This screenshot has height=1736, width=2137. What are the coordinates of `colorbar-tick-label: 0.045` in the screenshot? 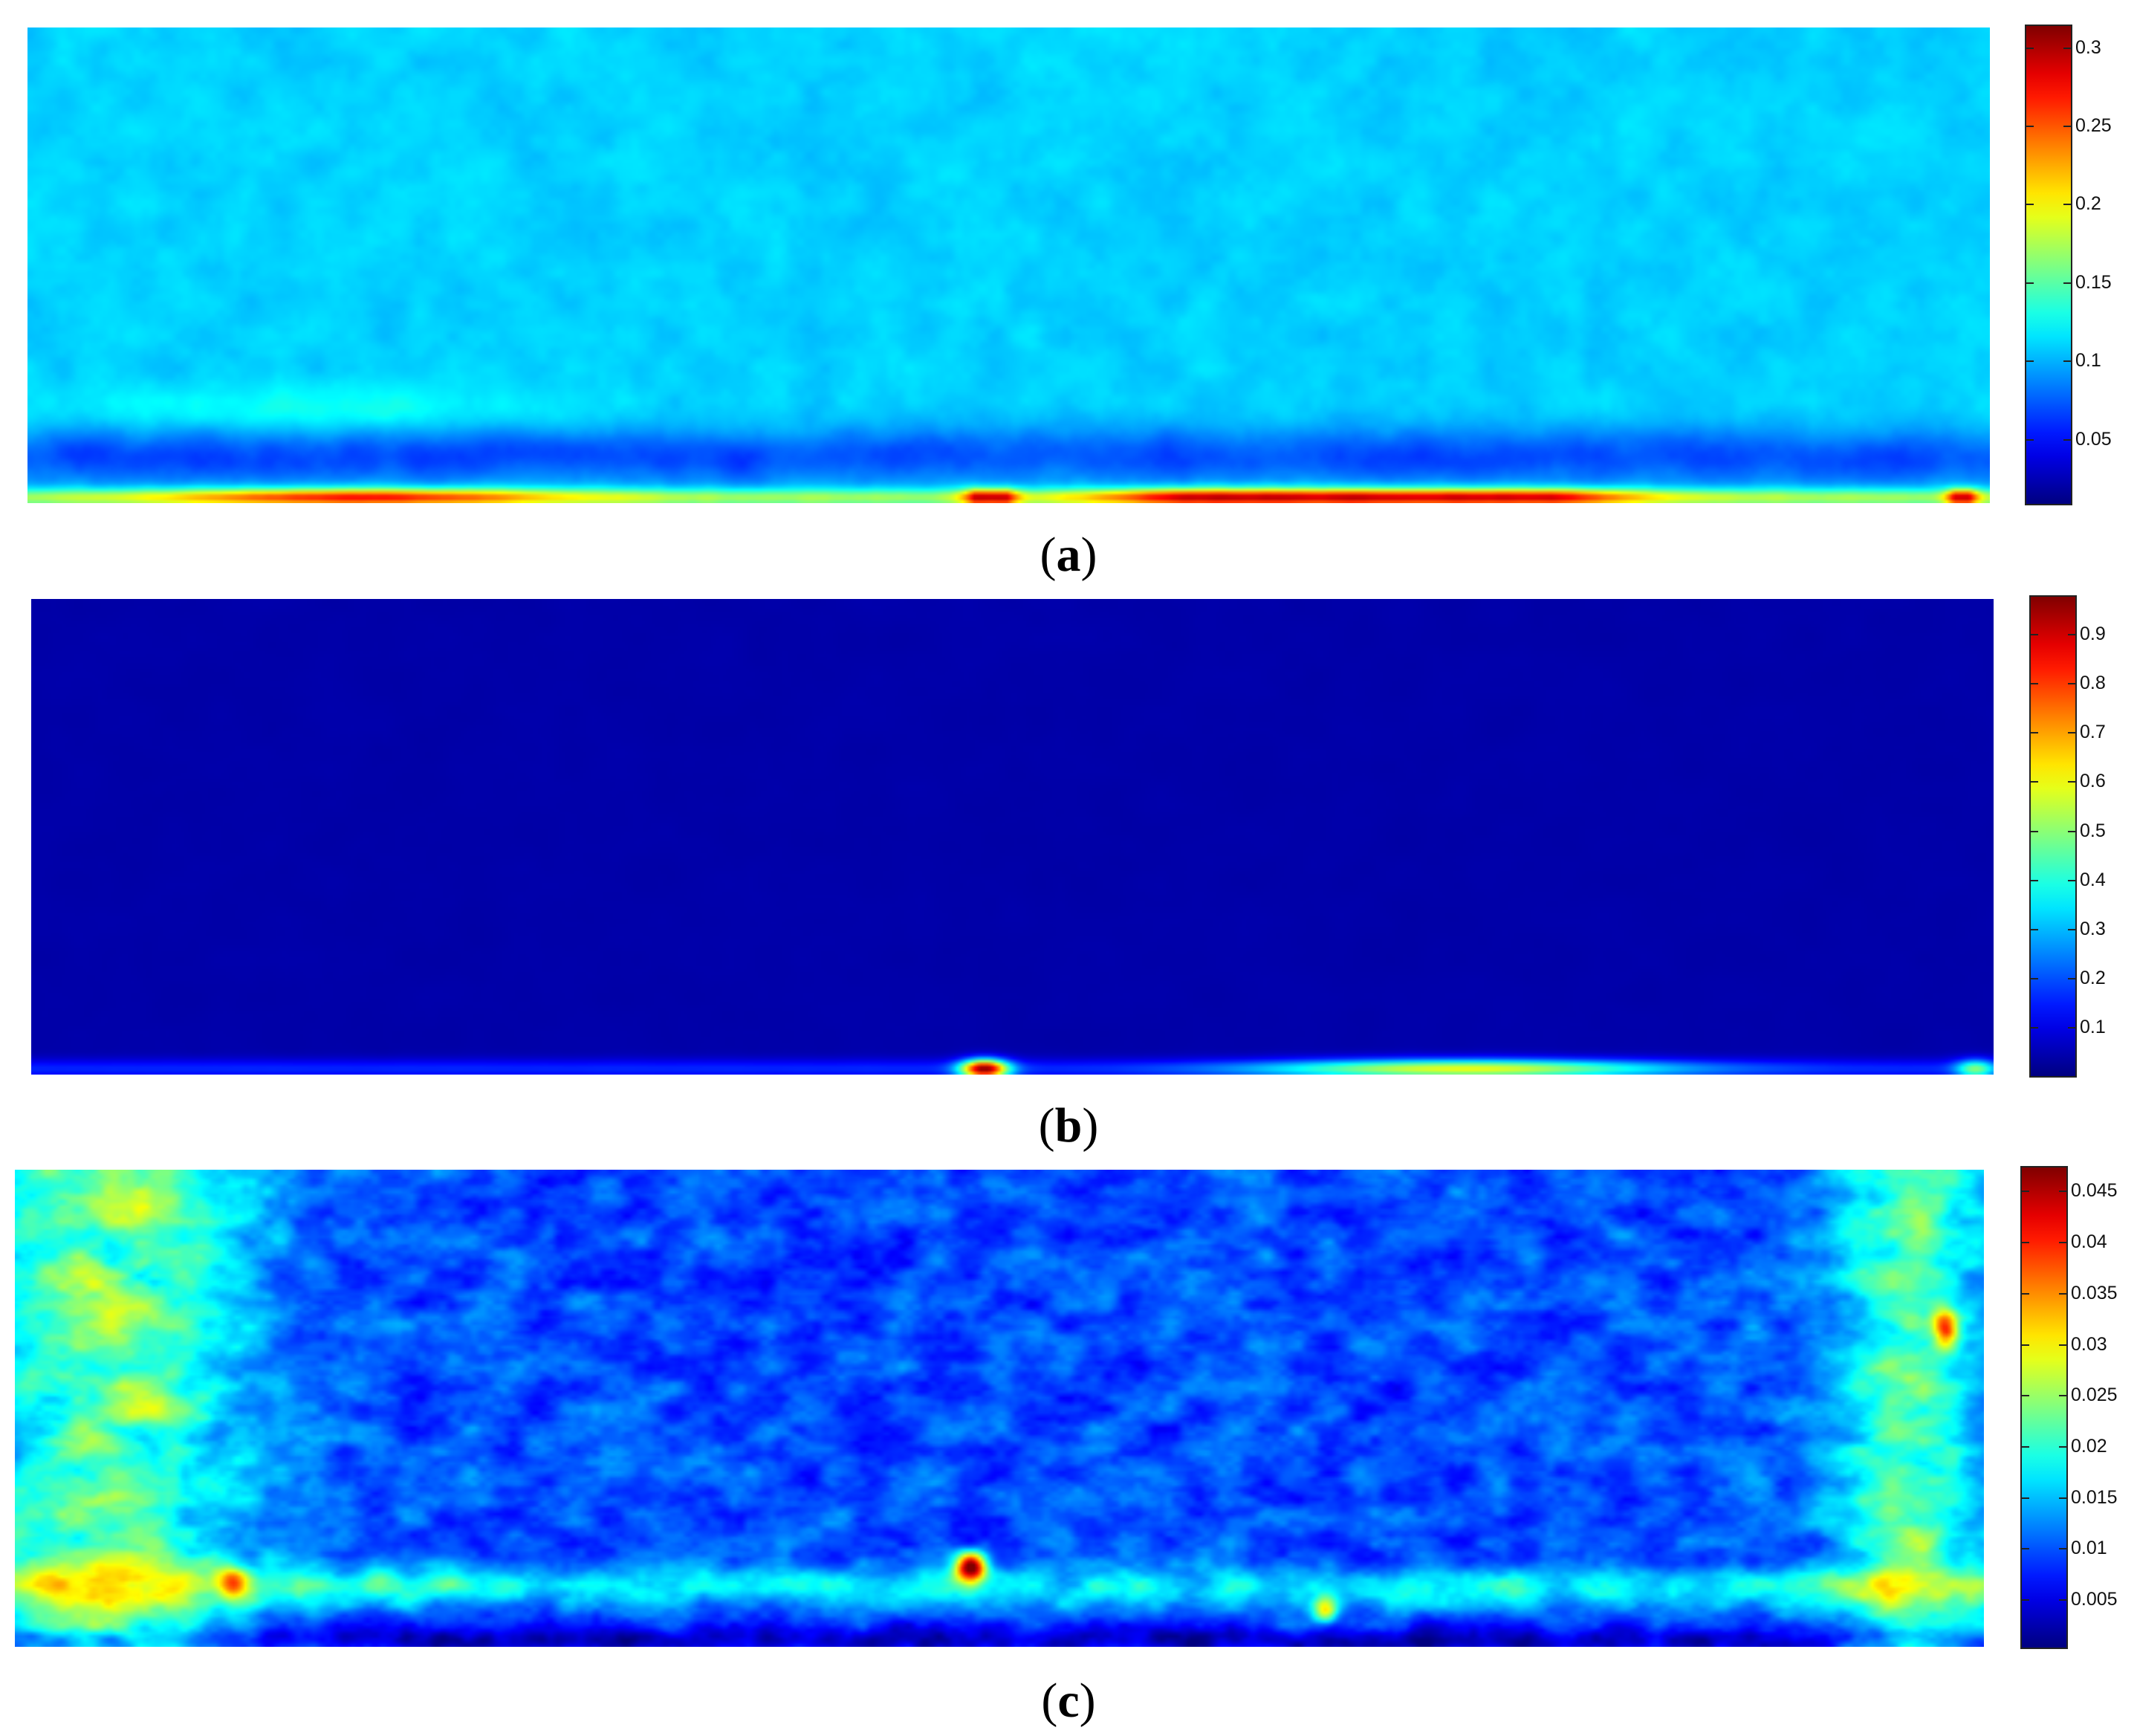 It's located at (2094, 1191).